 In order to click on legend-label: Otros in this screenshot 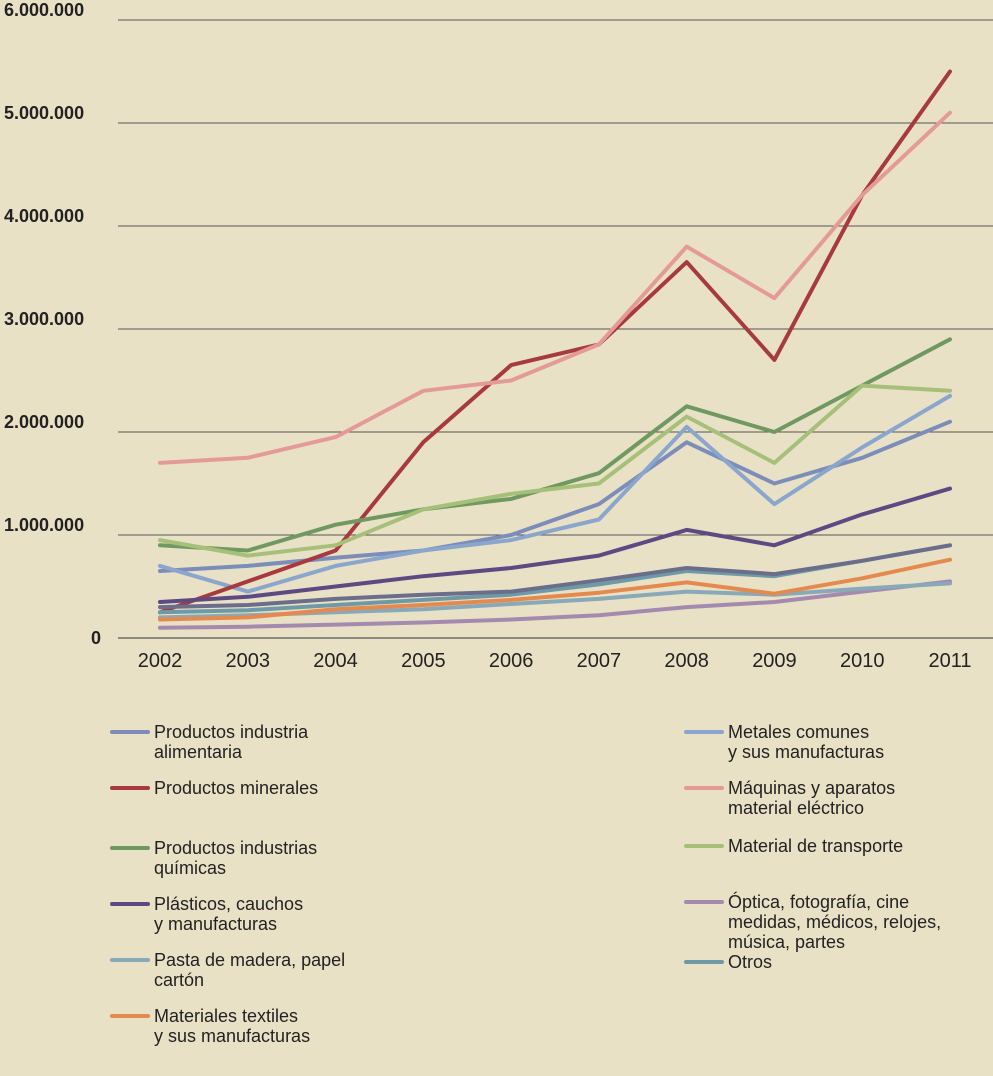, I will do `click(750, 962)`.